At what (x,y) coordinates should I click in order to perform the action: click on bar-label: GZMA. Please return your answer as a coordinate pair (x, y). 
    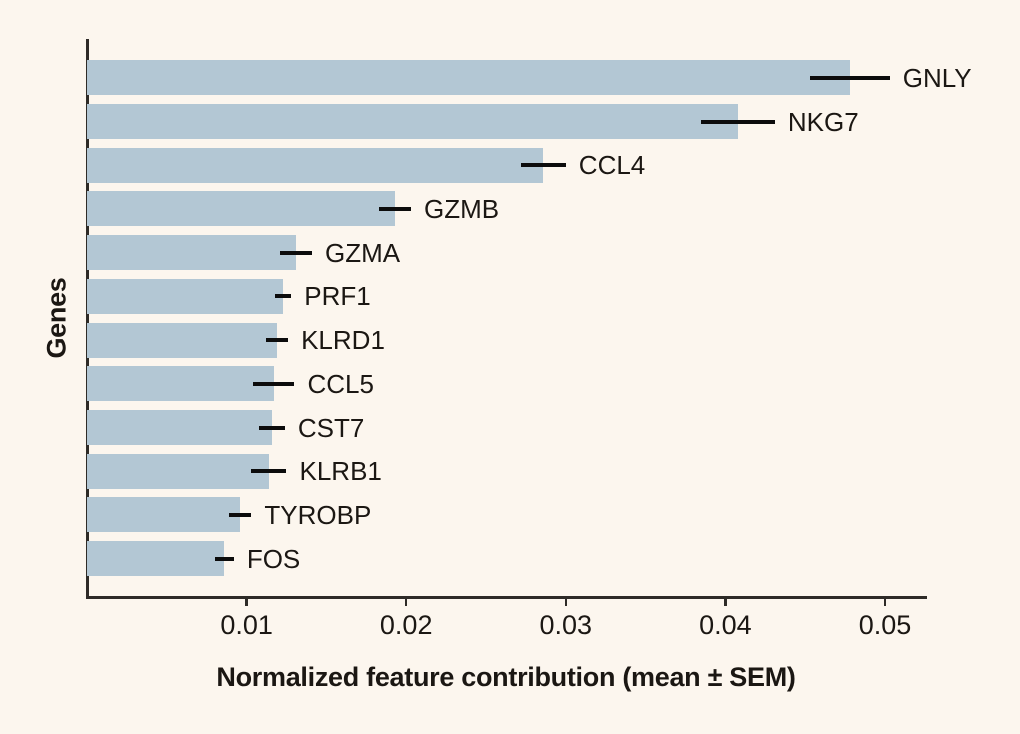
    Looking at the image, I should click on (363, 252).